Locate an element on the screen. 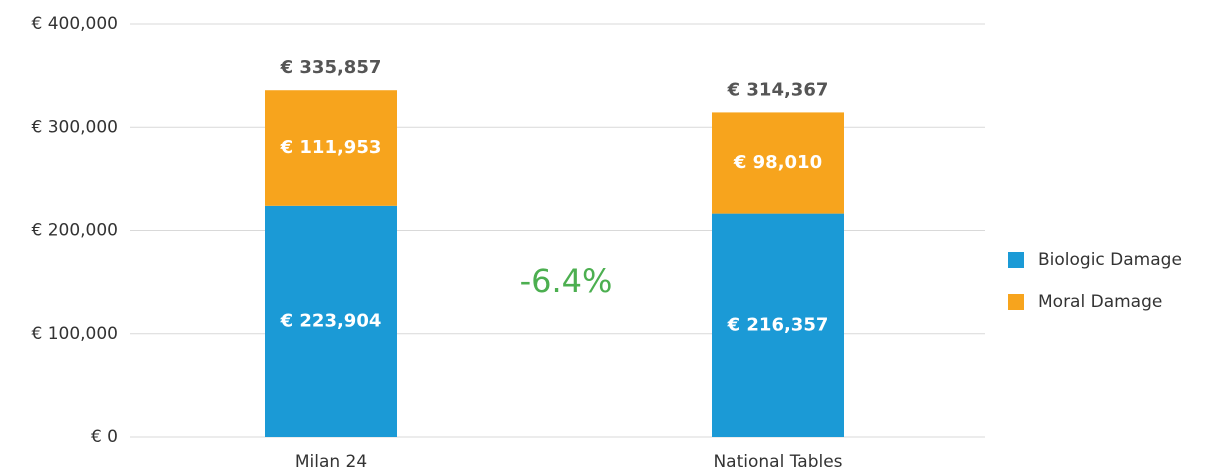 The width and height of the screenshot is (1214, 472). y-tick-label: € 300,000 is located at coordinates (74, 127).